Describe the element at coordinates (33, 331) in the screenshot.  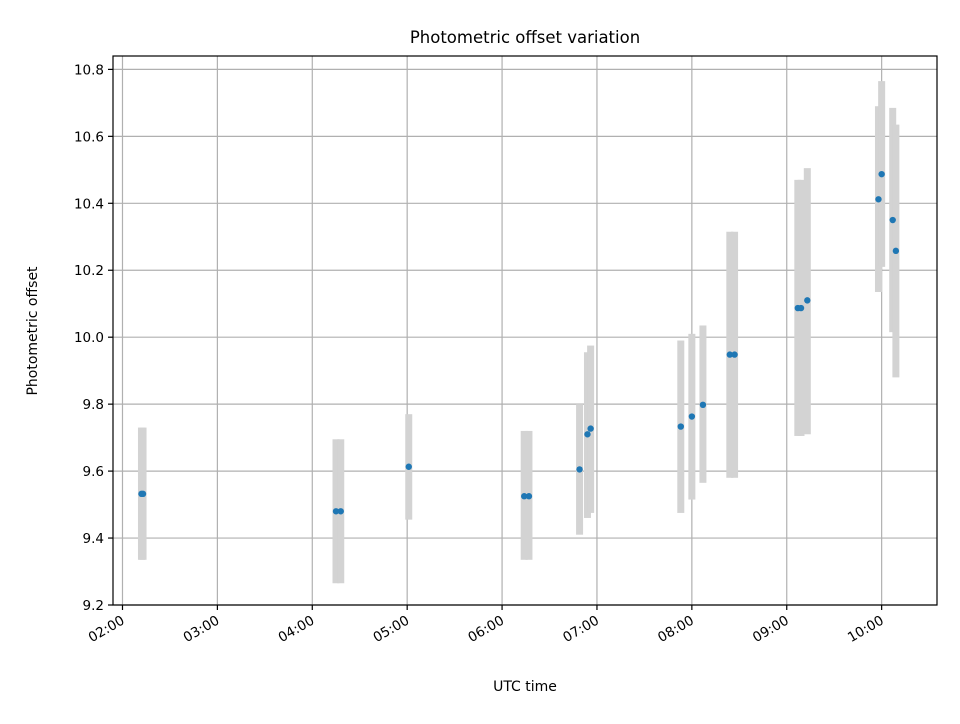
I see `y-axis-label: Photometric offset` at that location.